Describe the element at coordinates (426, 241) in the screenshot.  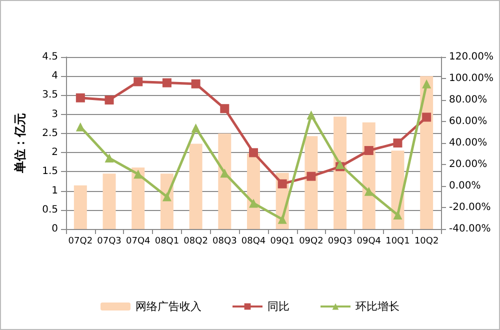
I see `x-tick-label: 10Q2` at that location.